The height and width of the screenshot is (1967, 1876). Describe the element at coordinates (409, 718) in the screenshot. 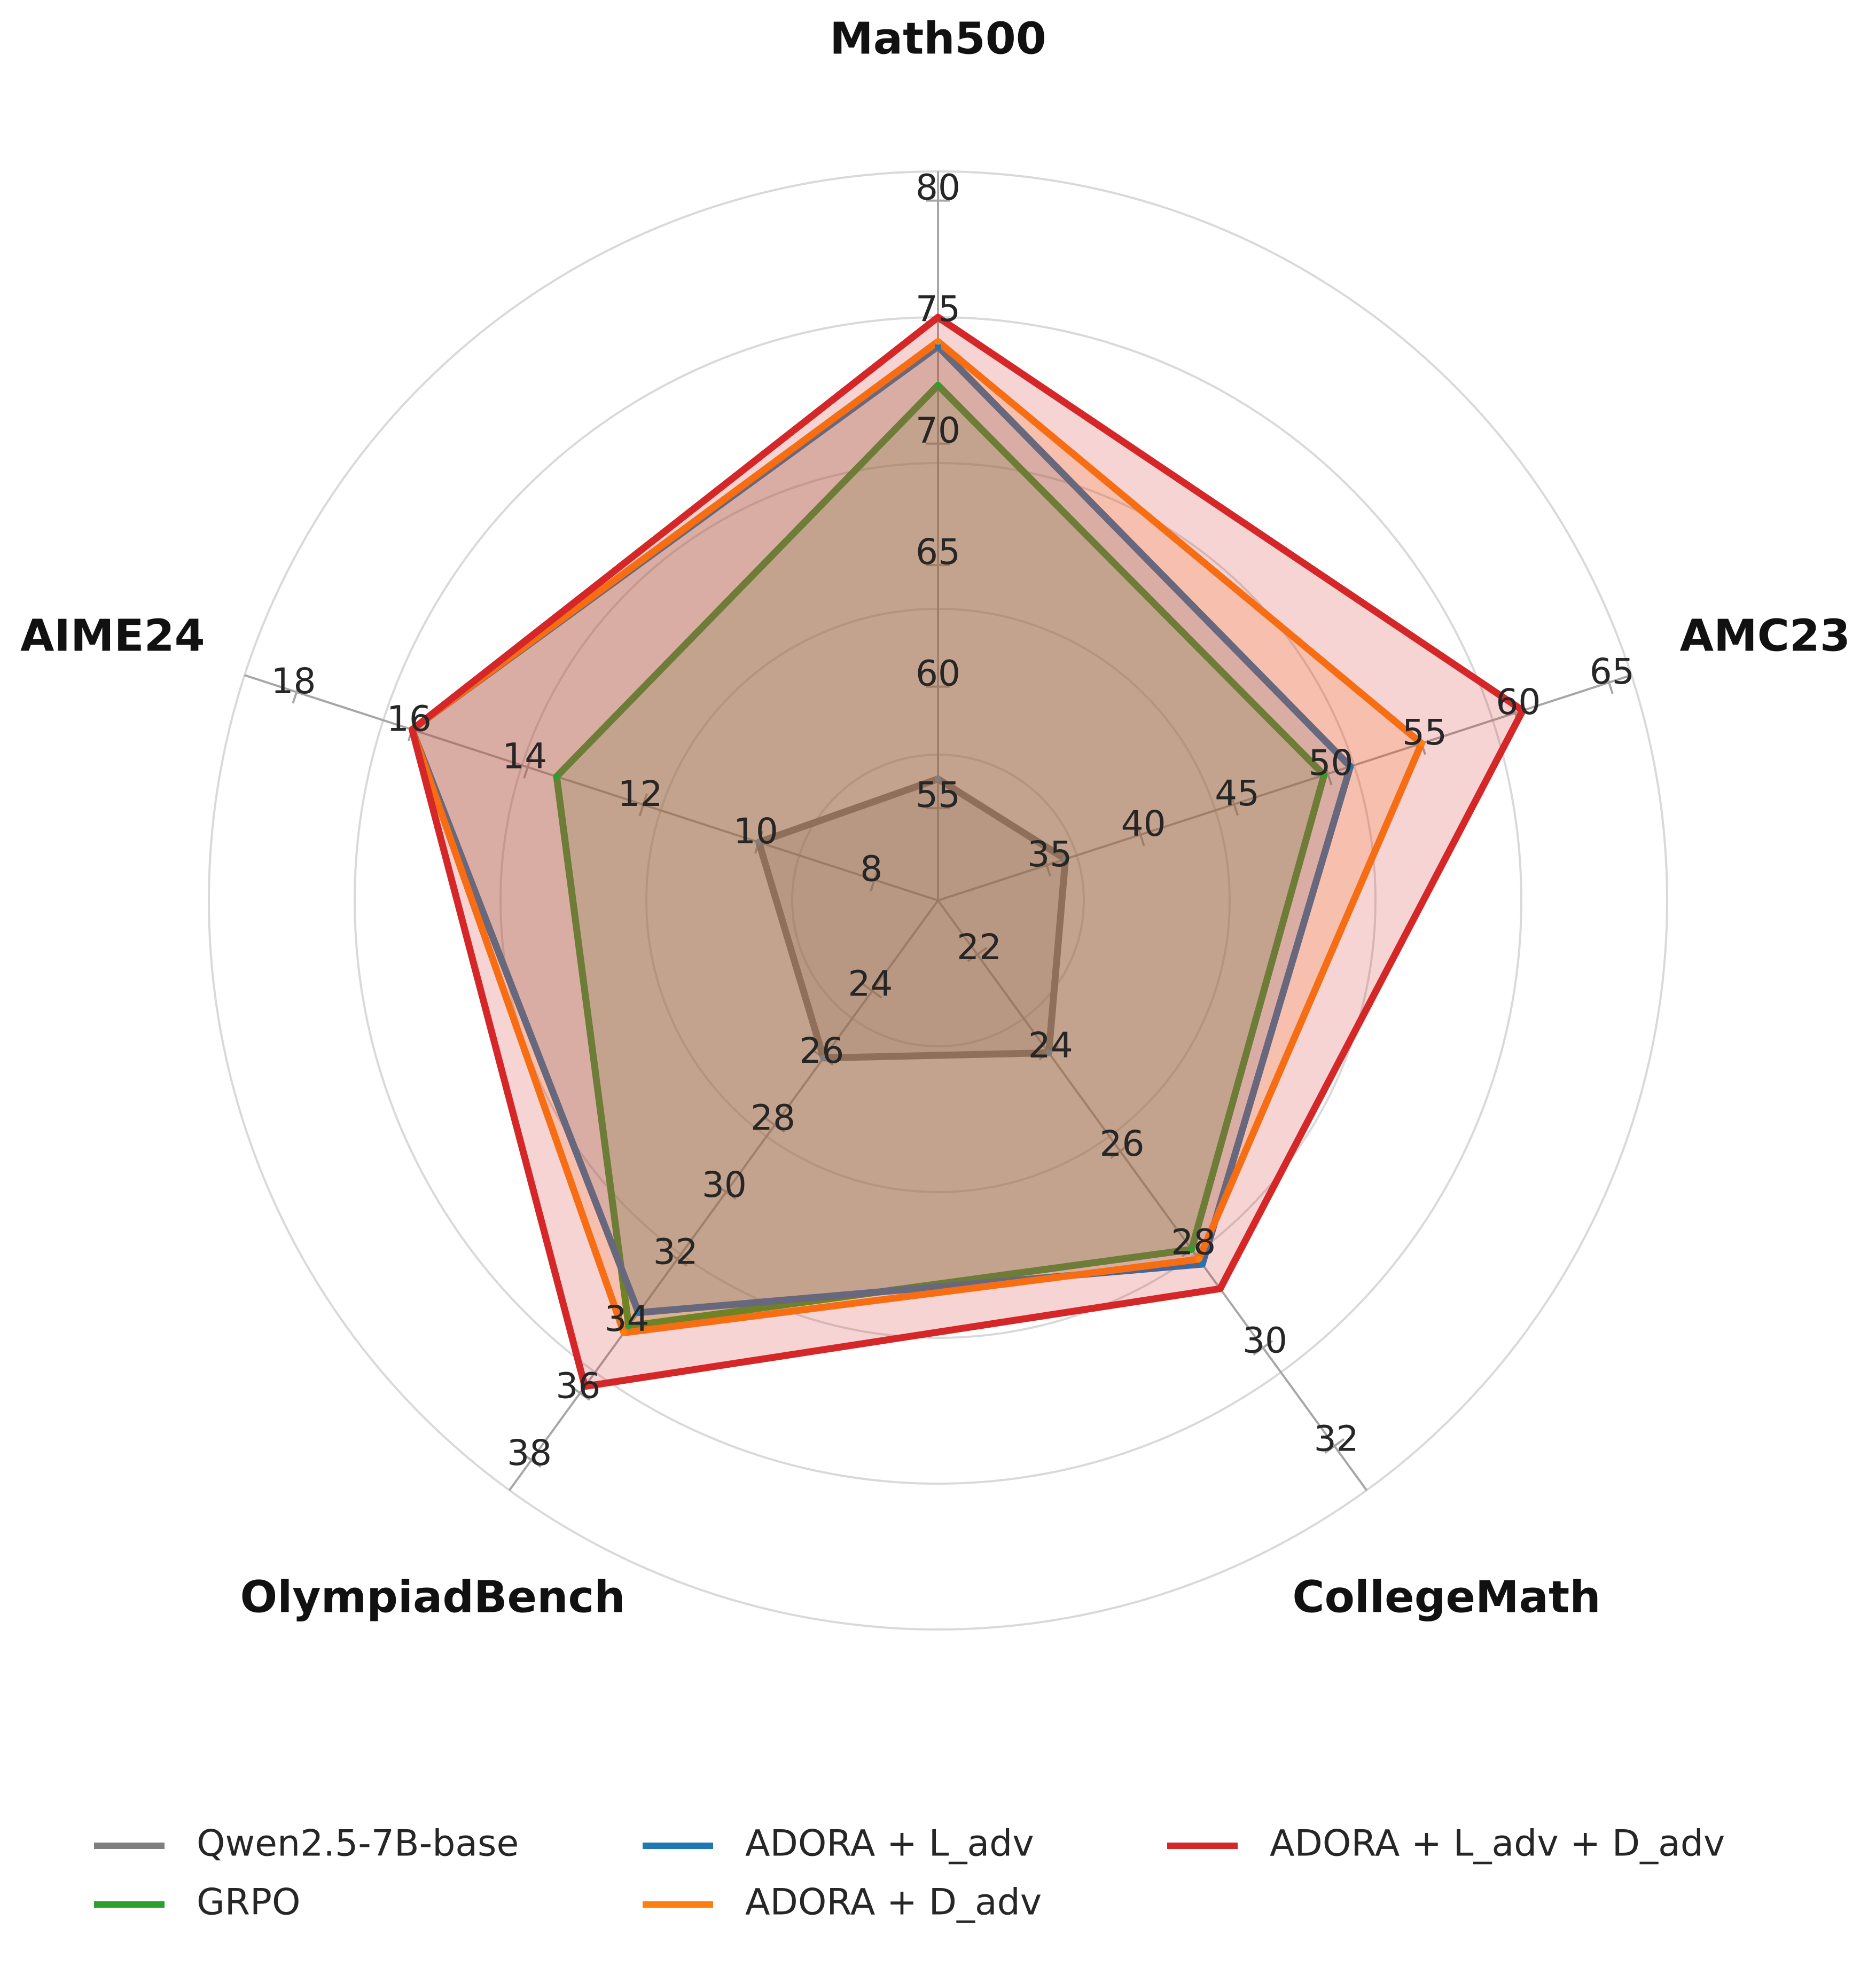

I see `tick-label-aime24-16: 16` at that location.